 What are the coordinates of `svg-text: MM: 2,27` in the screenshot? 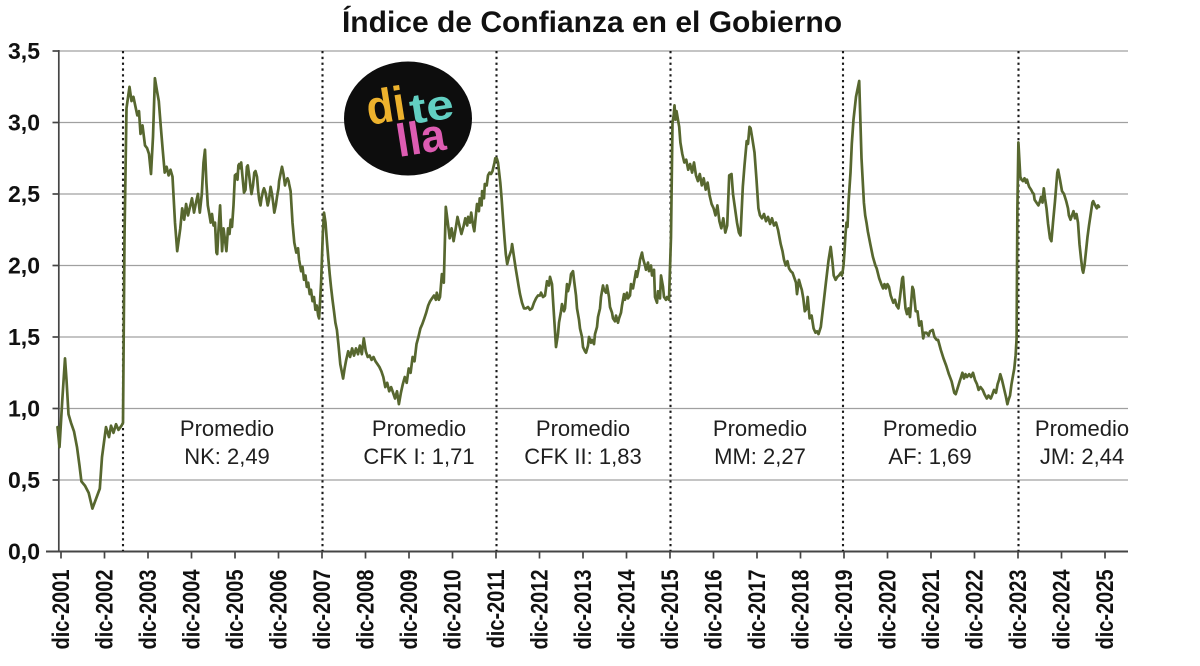 It's located at (760, 456).